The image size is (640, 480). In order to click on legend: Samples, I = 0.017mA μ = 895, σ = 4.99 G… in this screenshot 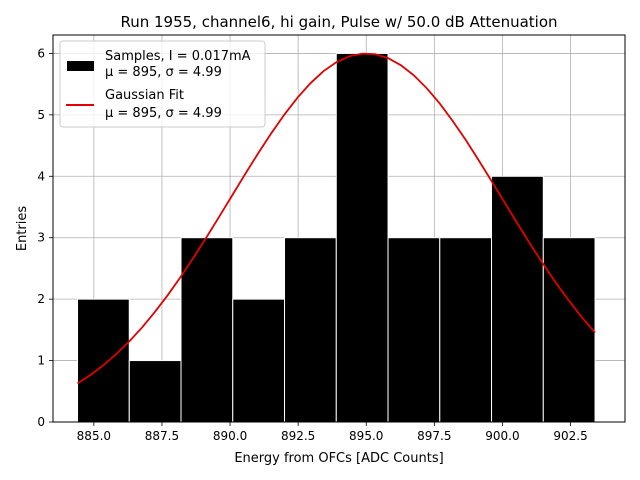, I will do `click(162, 84)`.